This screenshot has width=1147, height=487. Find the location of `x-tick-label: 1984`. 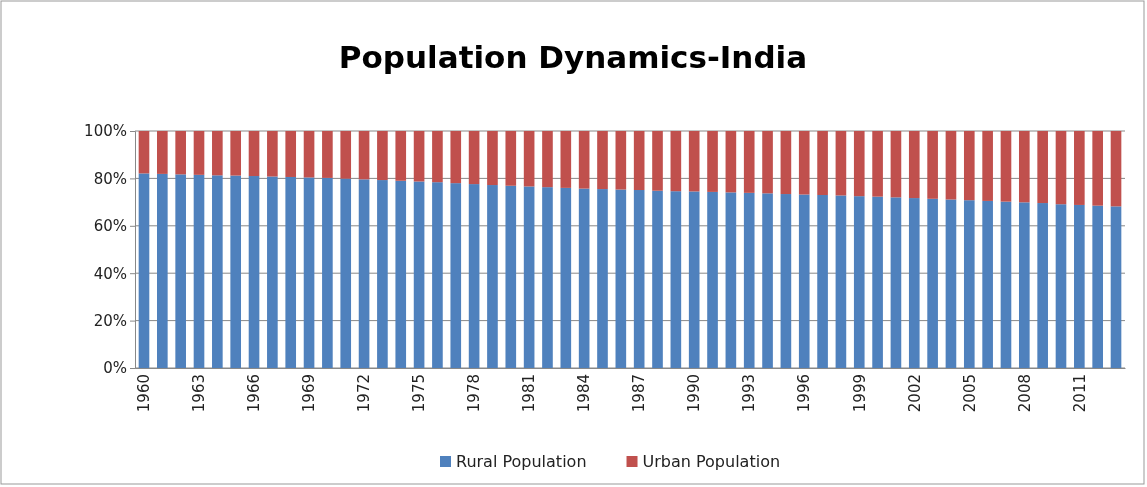

x-tick-label: 1984 is located at coordinates (584, 393).